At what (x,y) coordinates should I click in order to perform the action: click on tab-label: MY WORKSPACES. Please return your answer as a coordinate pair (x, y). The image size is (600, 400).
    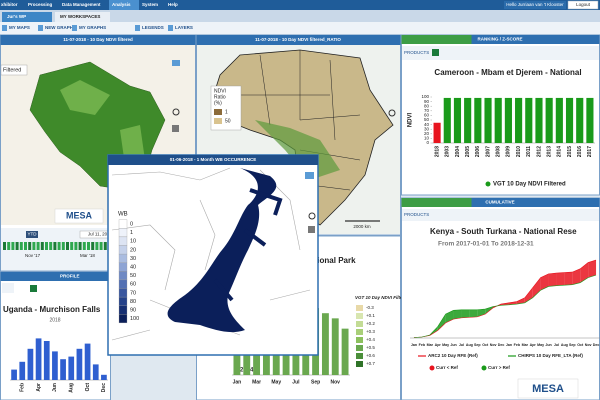
    Looking at the image, I should click on (80, 16).